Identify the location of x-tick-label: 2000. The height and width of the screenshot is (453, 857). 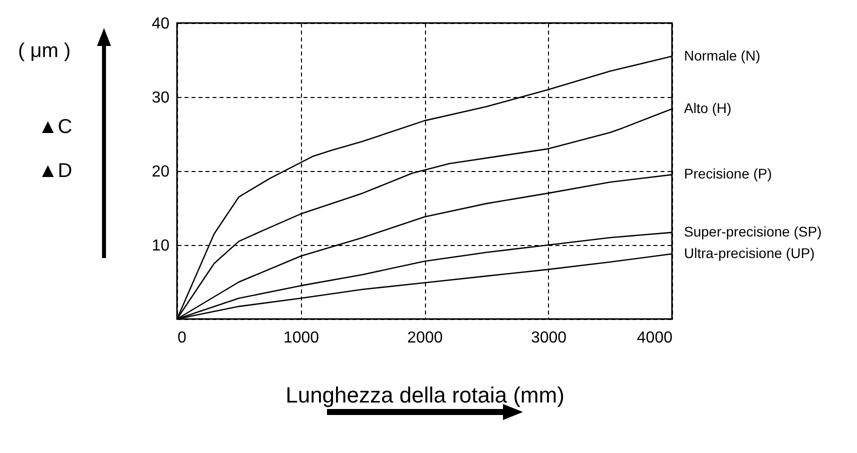
(425, 338).